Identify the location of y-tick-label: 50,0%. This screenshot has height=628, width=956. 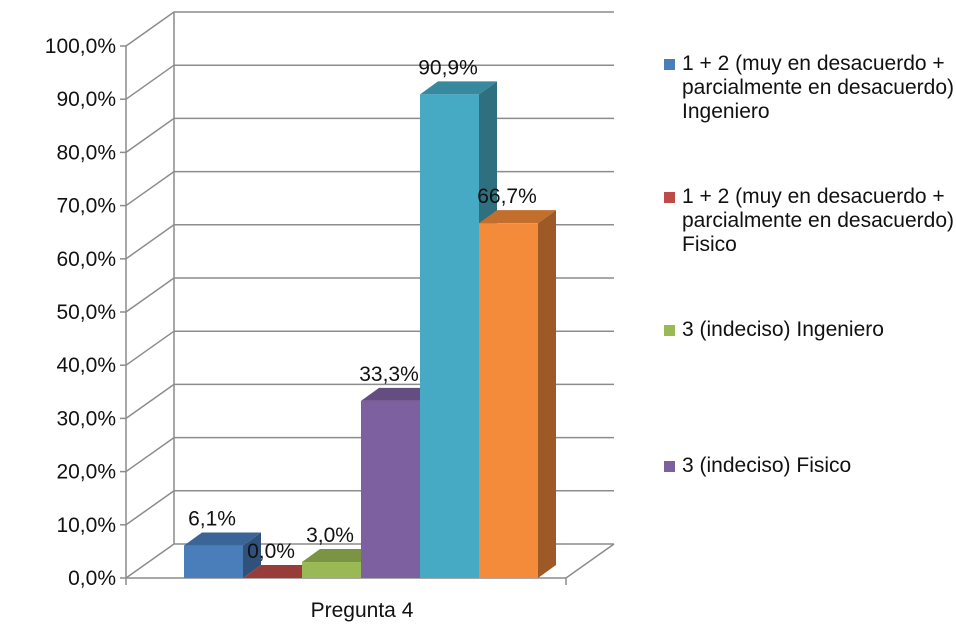
(86, 312).